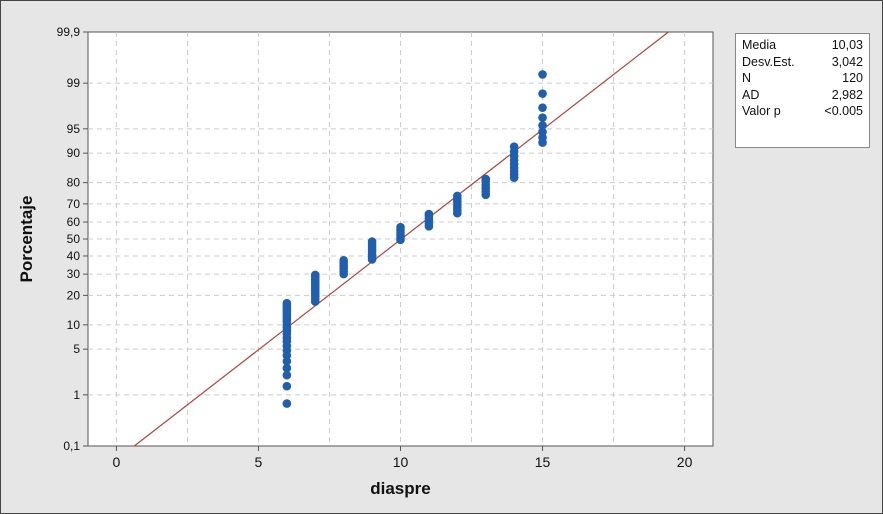 The height and width of the screenshot is (514, 883). I want to click on stat-value: 3,042, so click(847, 61).